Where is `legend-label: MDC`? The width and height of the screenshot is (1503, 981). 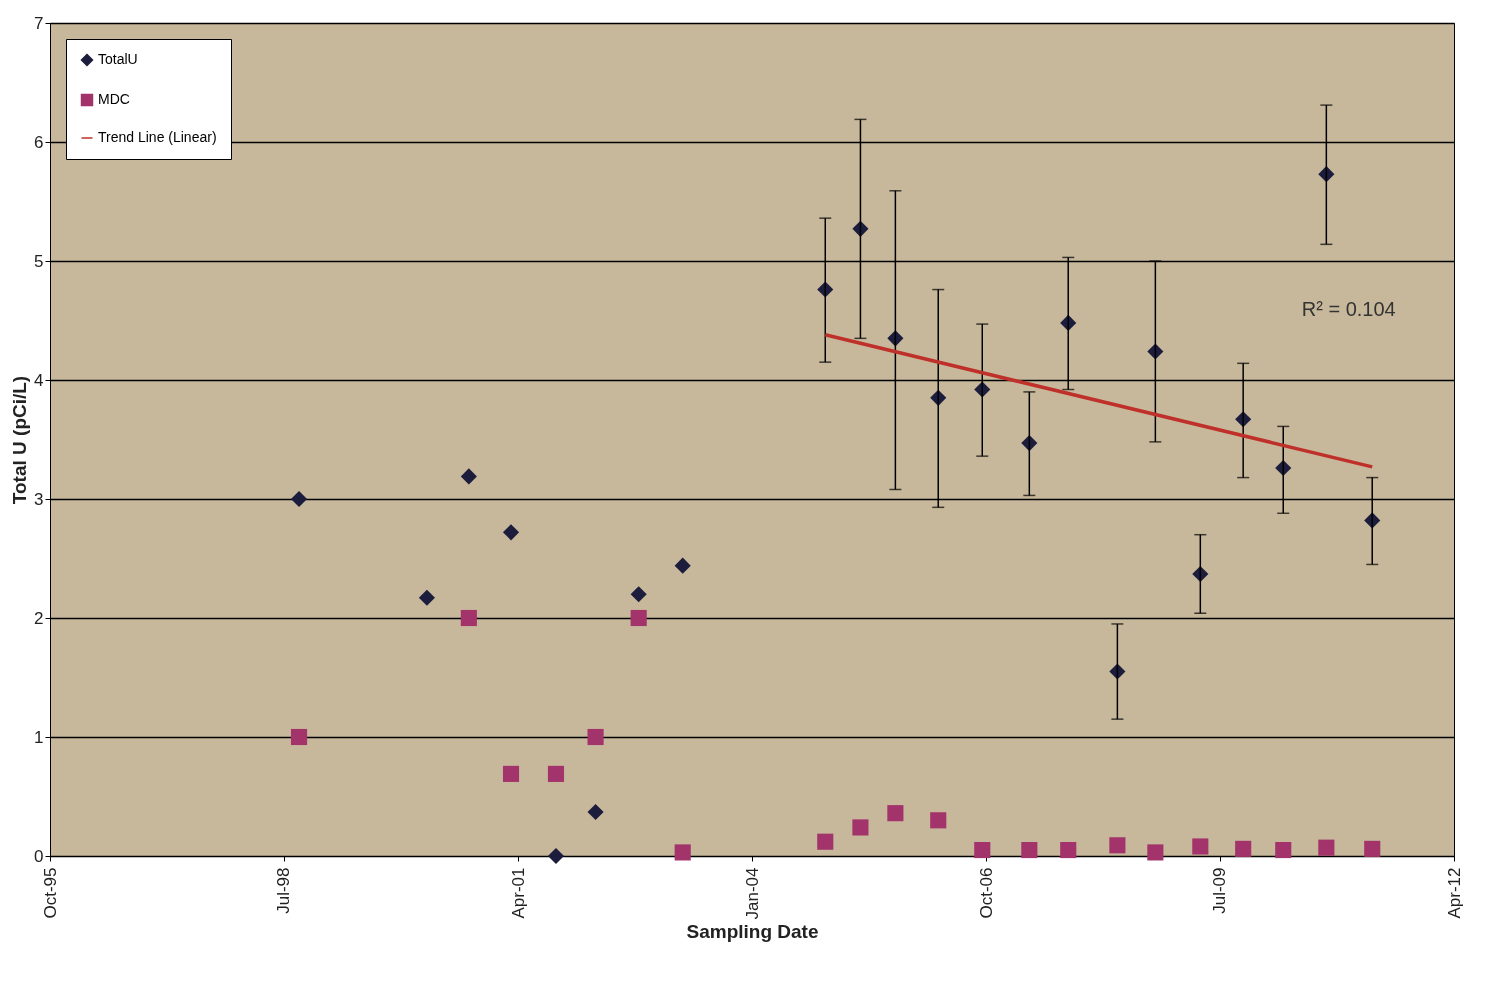 legend-label: MDC is located at coordinates (114, 99).